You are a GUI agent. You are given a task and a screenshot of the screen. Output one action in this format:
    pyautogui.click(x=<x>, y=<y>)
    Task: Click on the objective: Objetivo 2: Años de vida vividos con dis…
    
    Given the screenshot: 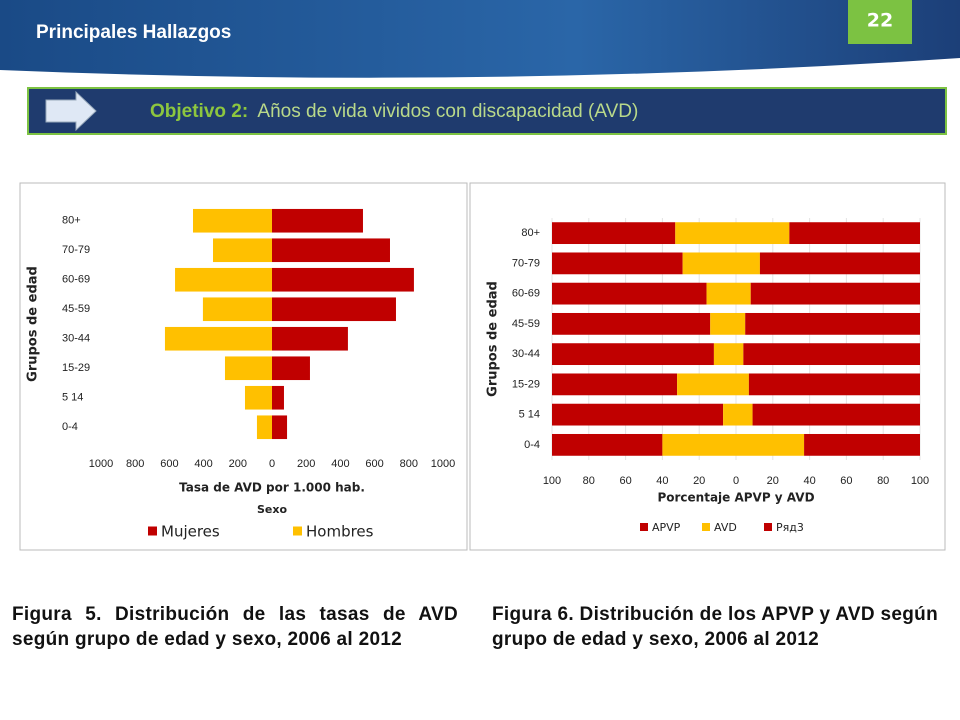 What is the action you would take?
    pyautogui.click(x=394, y=111)
    